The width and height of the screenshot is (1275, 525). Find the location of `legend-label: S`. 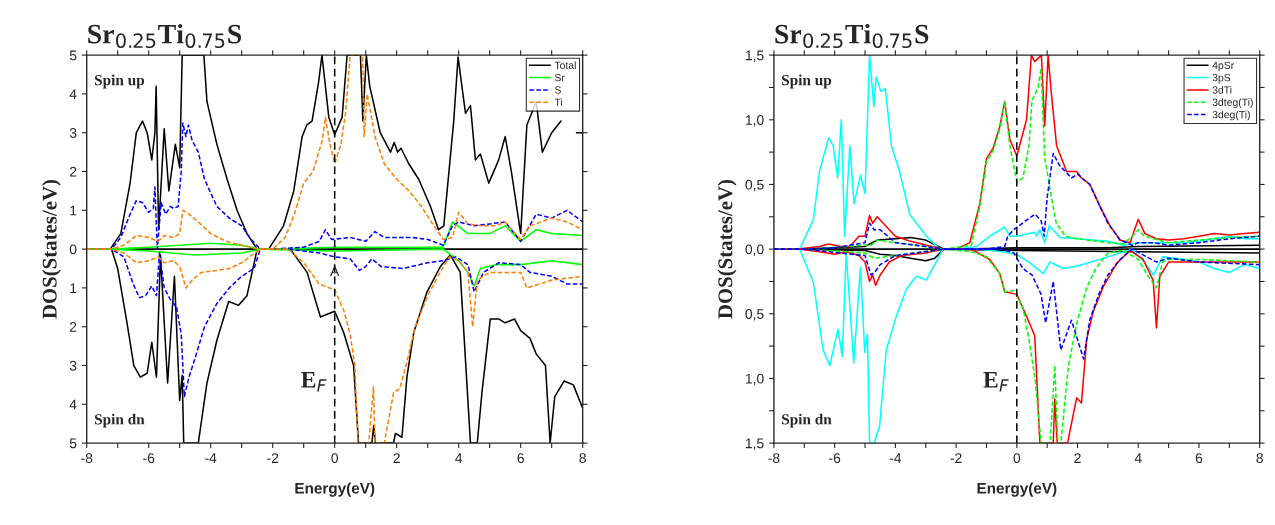

legend-label: S is located at coordinates (557, 90).